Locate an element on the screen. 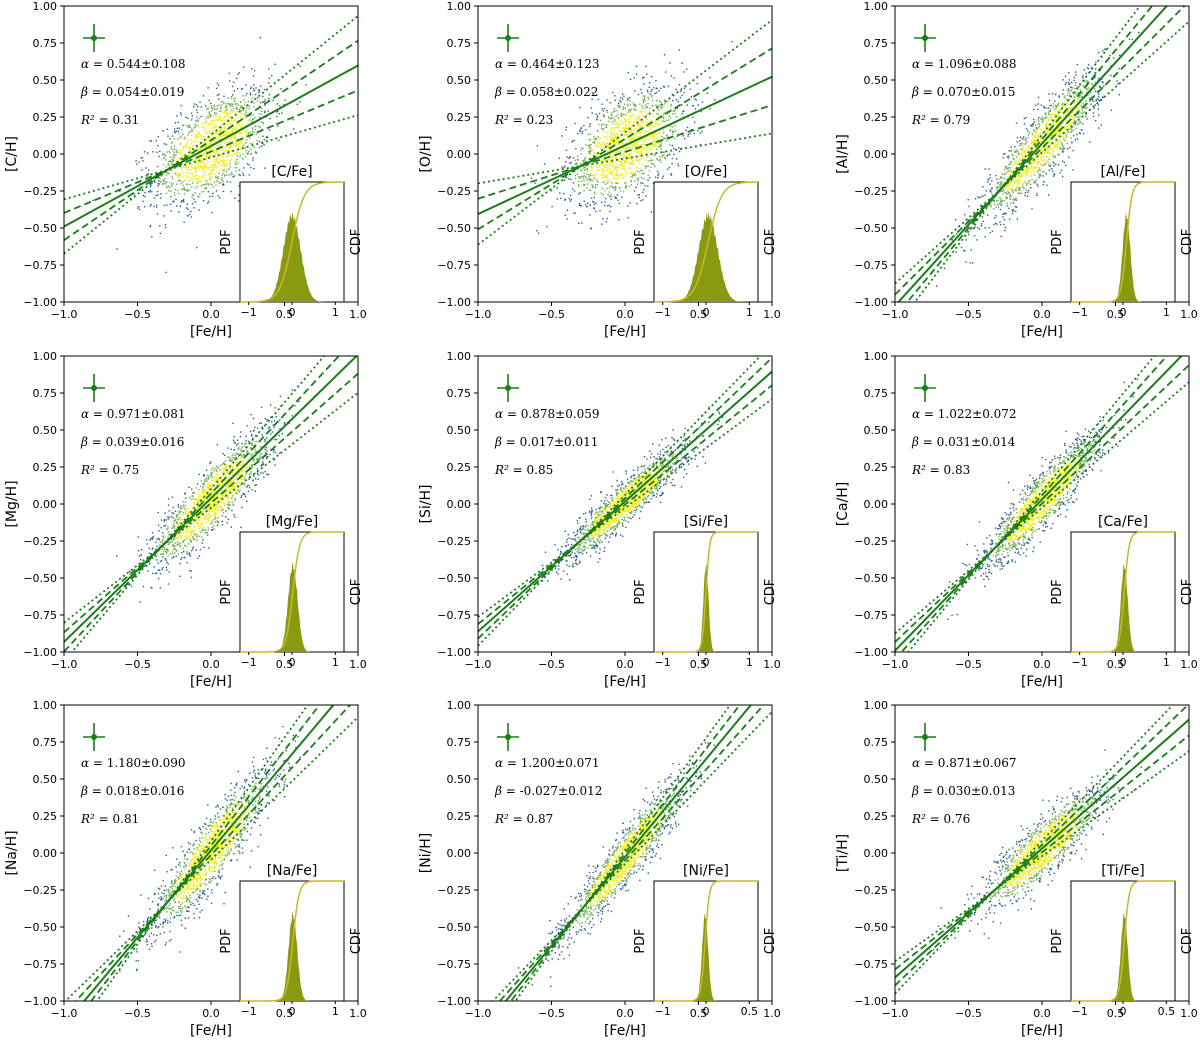 Image resolution: width=1200 pixels, height=1045 pixels. cdf-curve is located at coordinates (706, 242).